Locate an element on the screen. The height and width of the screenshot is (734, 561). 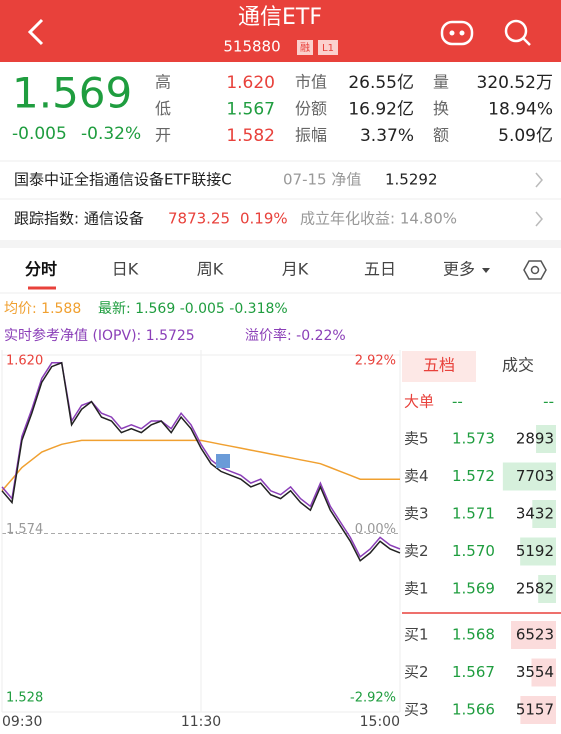
stat-label: 市值 is located at coordinates (311, 82).